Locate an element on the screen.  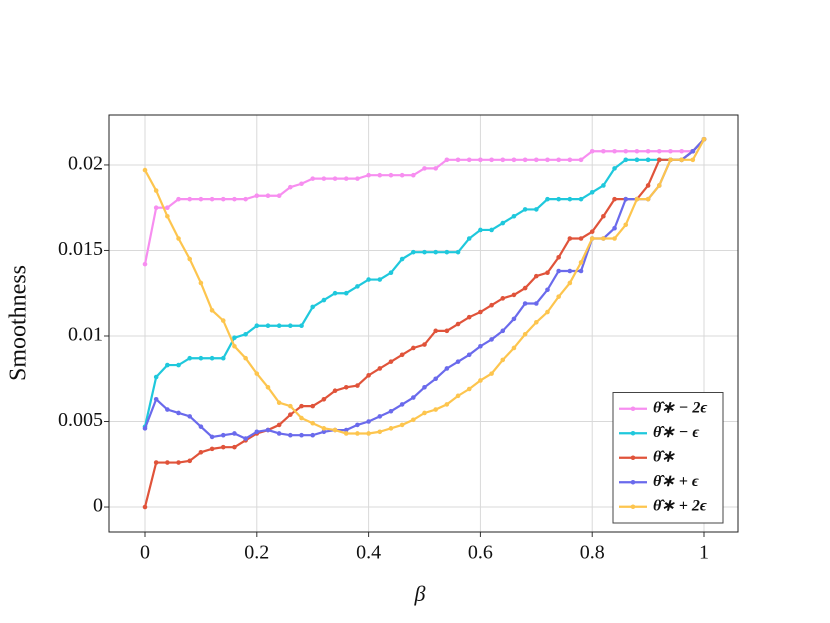
y-axis-label: Smoothness is located at coordinates (19, 323).